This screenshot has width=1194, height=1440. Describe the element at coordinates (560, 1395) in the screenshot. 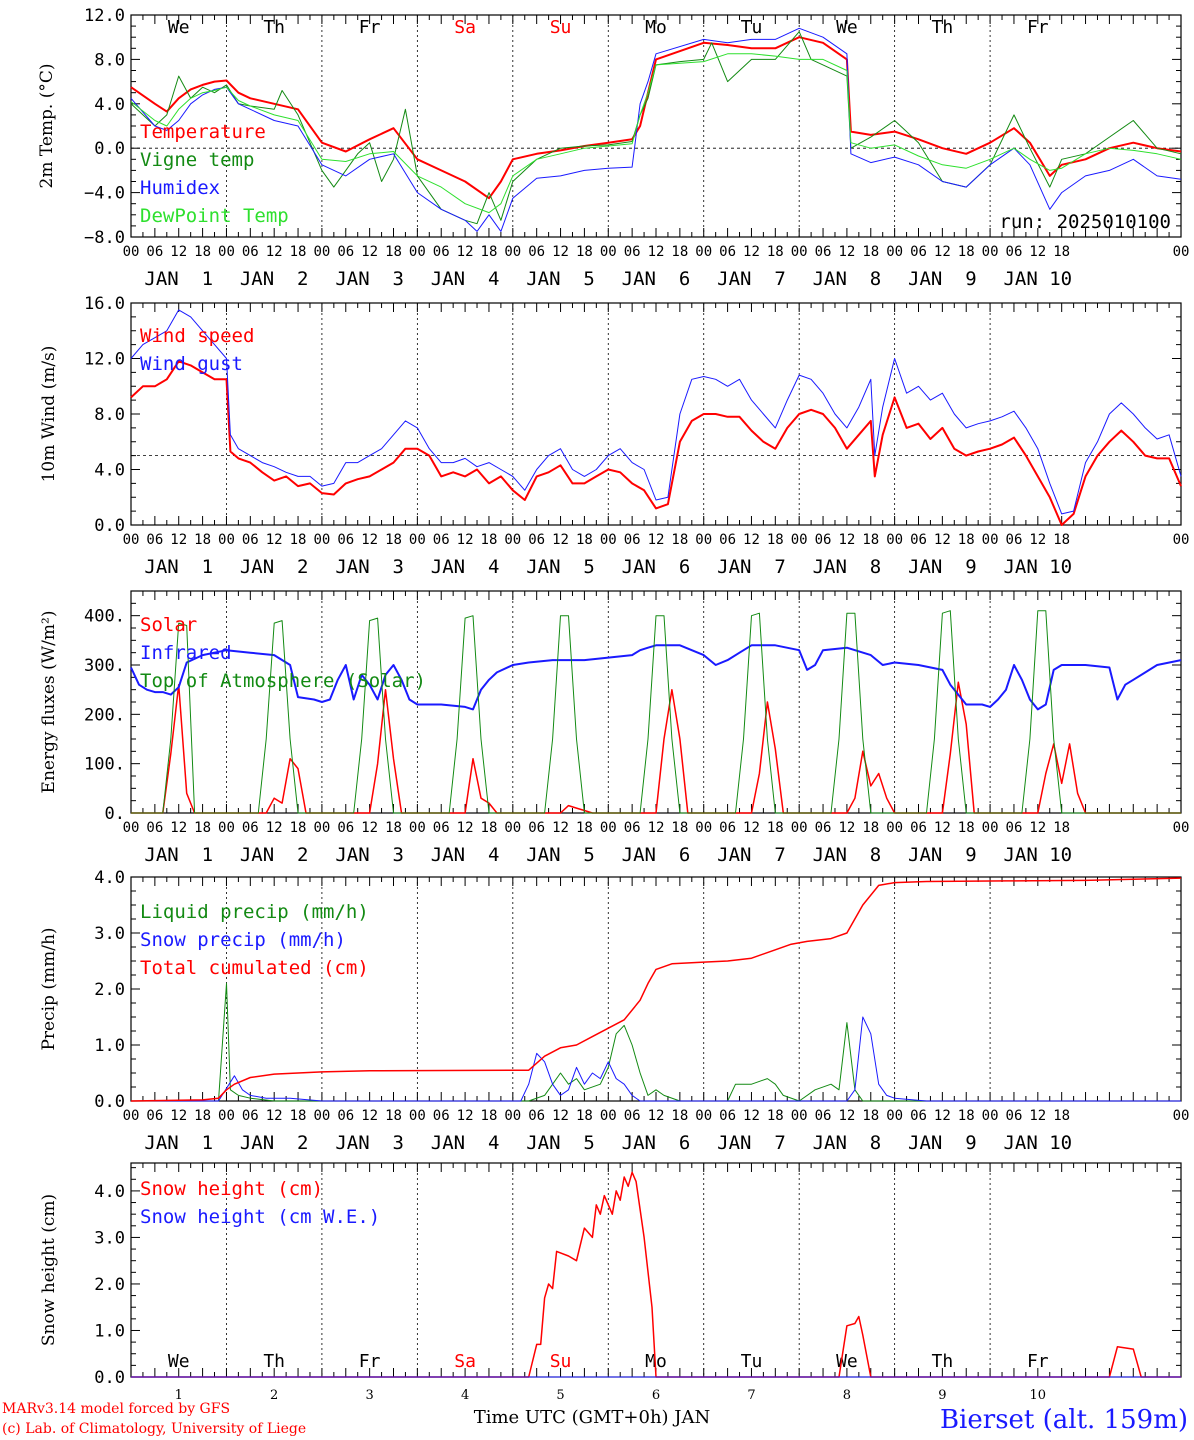

I see `day-number-label: 5` at that location.